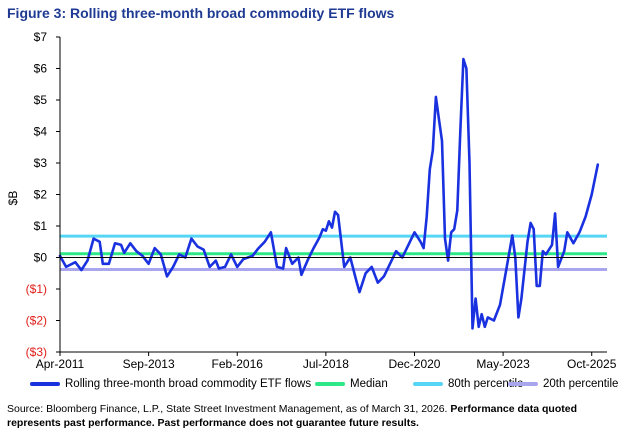 Image resolution: width=635 pixels, height=440 pixels. What do you see at coordinates (149, 364) in the screenshot?
I see `x-tick-label-1: Sep-2013` at bounding box center [149, 364].